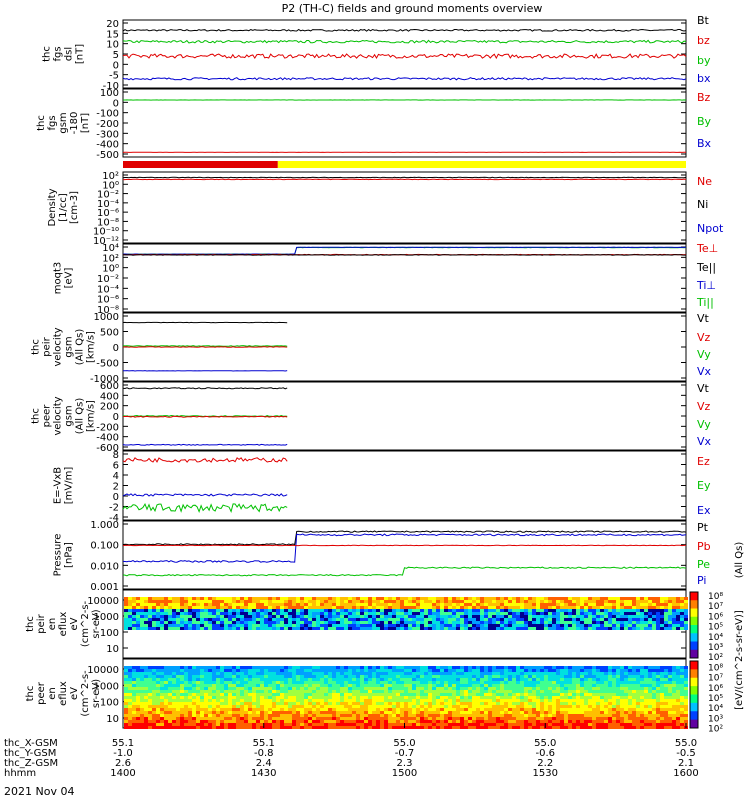 This screenshot has height=800, width=750. I want to click on series-Pi, so click(404, 548).